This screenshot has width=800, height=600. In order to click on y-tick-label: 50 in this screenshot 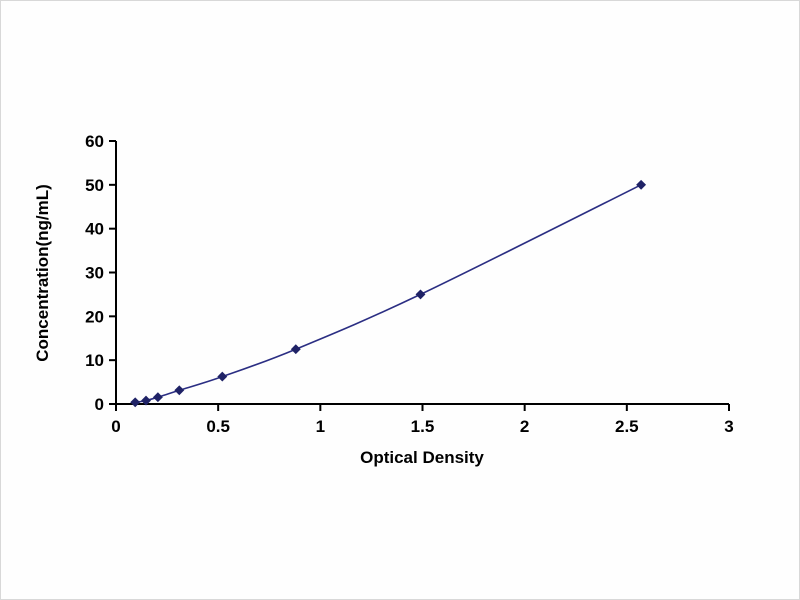, I will do `click(94, 185)`.